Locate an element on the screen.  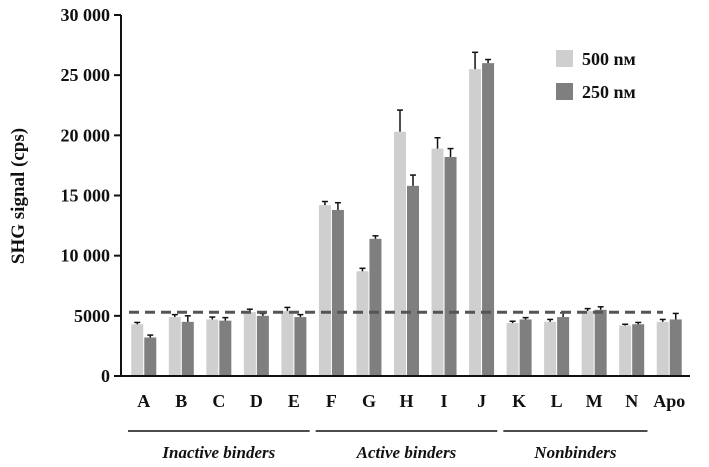
bar-500-k is located at coordinates (512, 349).